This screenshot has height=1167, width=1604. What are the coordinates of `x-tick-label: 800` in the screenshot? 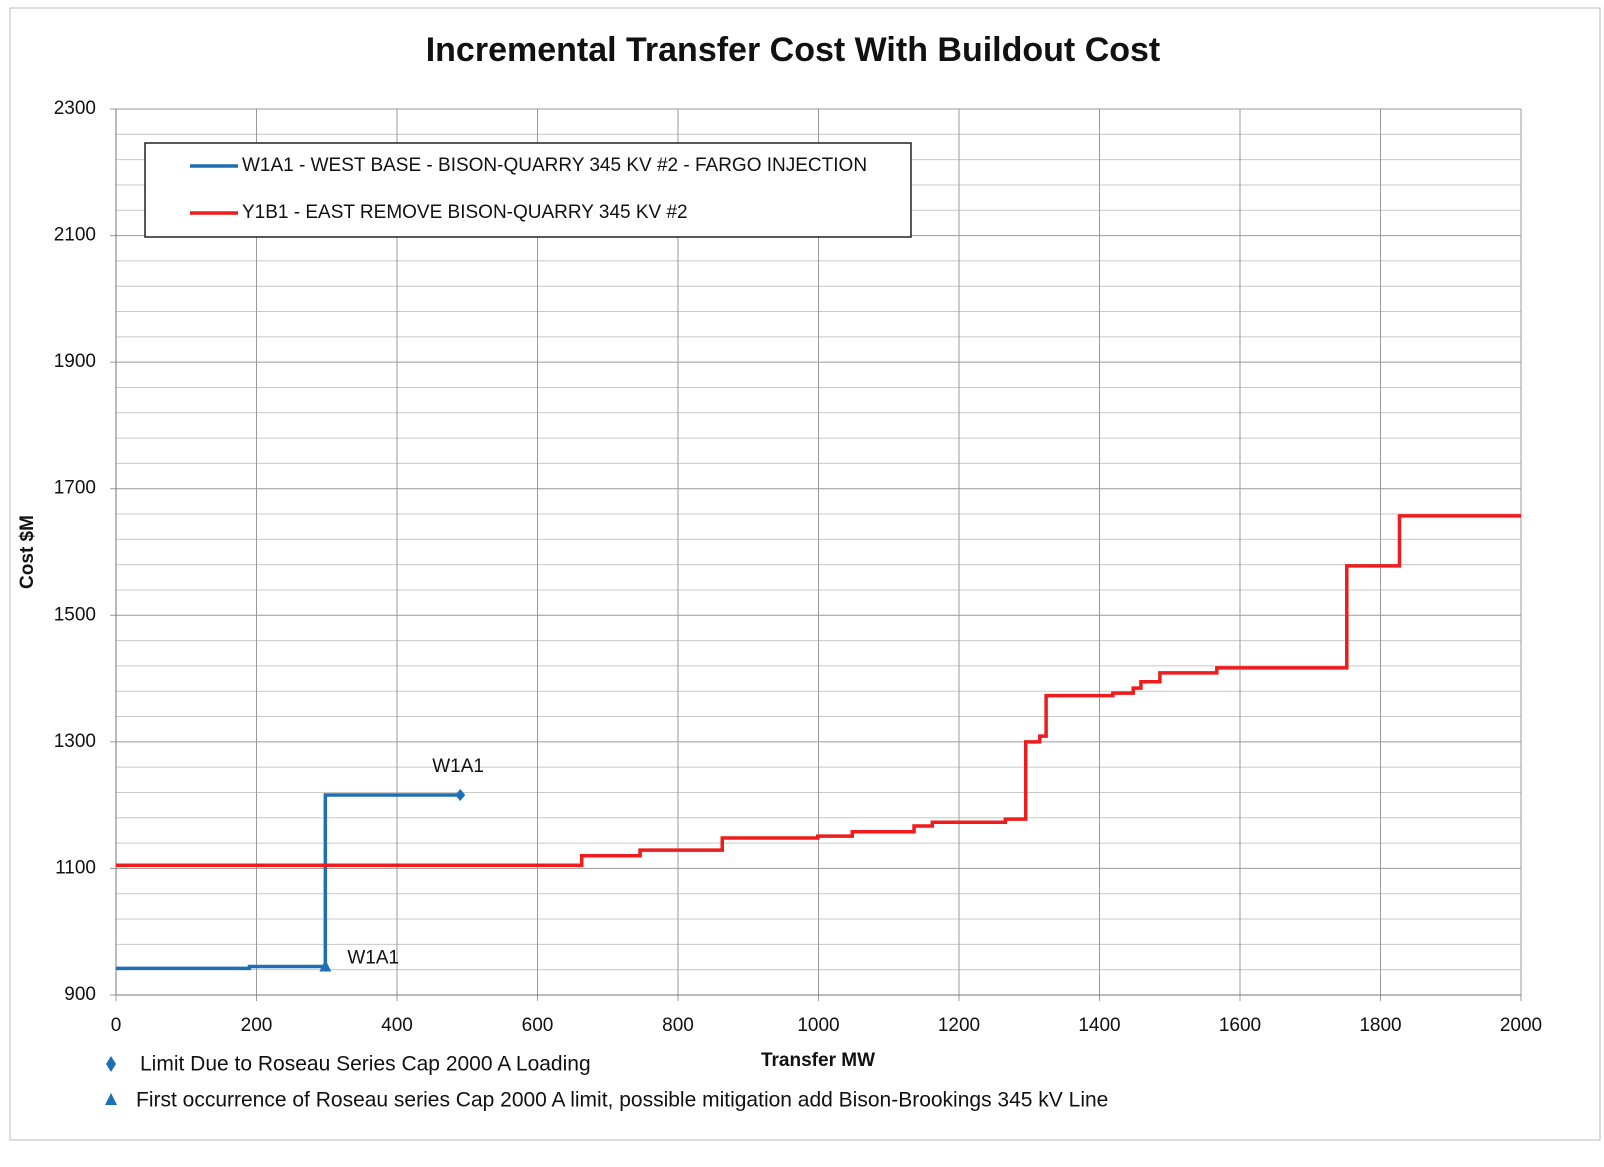 It's located at (678, 1025).